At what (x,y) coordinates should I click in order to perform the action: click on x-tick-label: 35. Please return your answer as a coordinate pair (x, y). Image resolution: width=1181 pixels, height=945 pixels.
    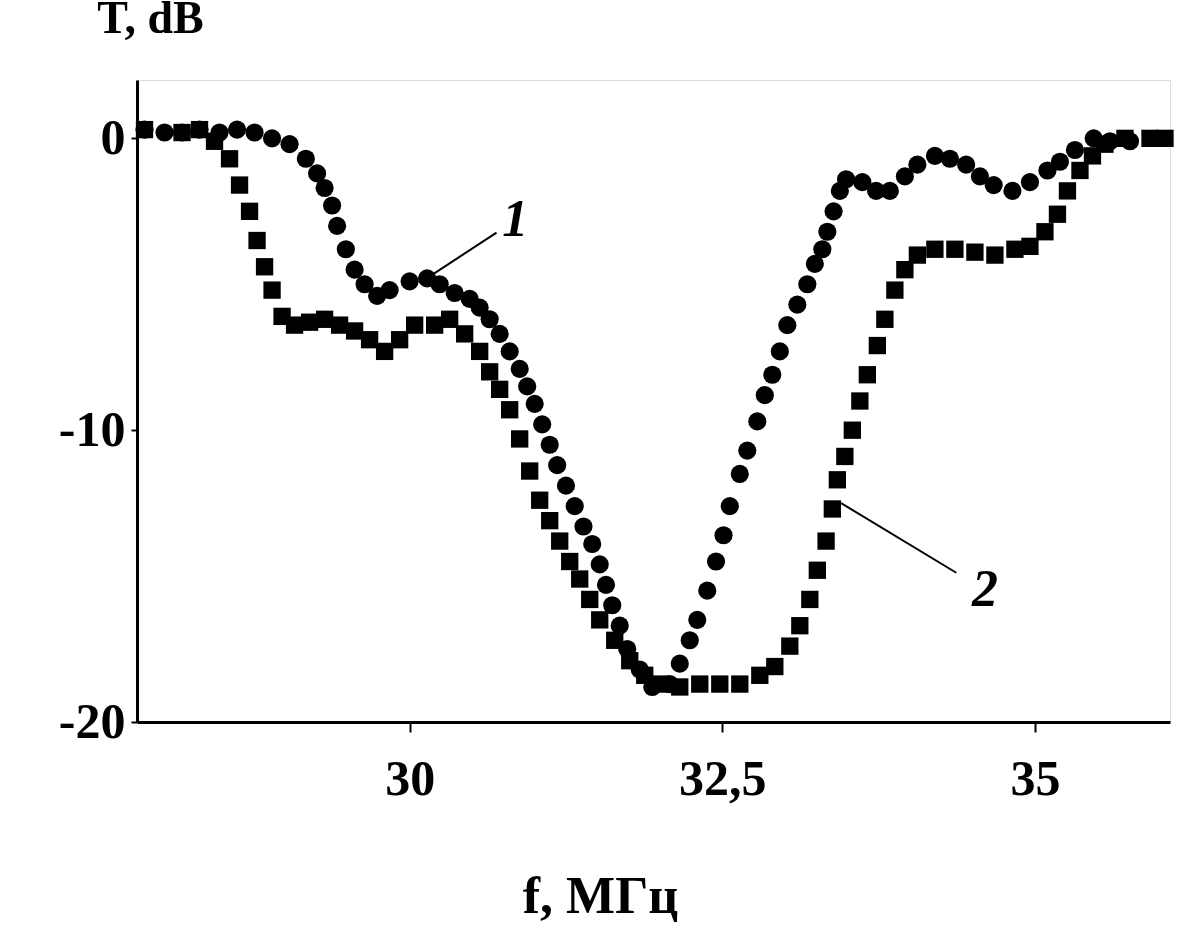
    Looking at the image, I should click on (1035, 777).